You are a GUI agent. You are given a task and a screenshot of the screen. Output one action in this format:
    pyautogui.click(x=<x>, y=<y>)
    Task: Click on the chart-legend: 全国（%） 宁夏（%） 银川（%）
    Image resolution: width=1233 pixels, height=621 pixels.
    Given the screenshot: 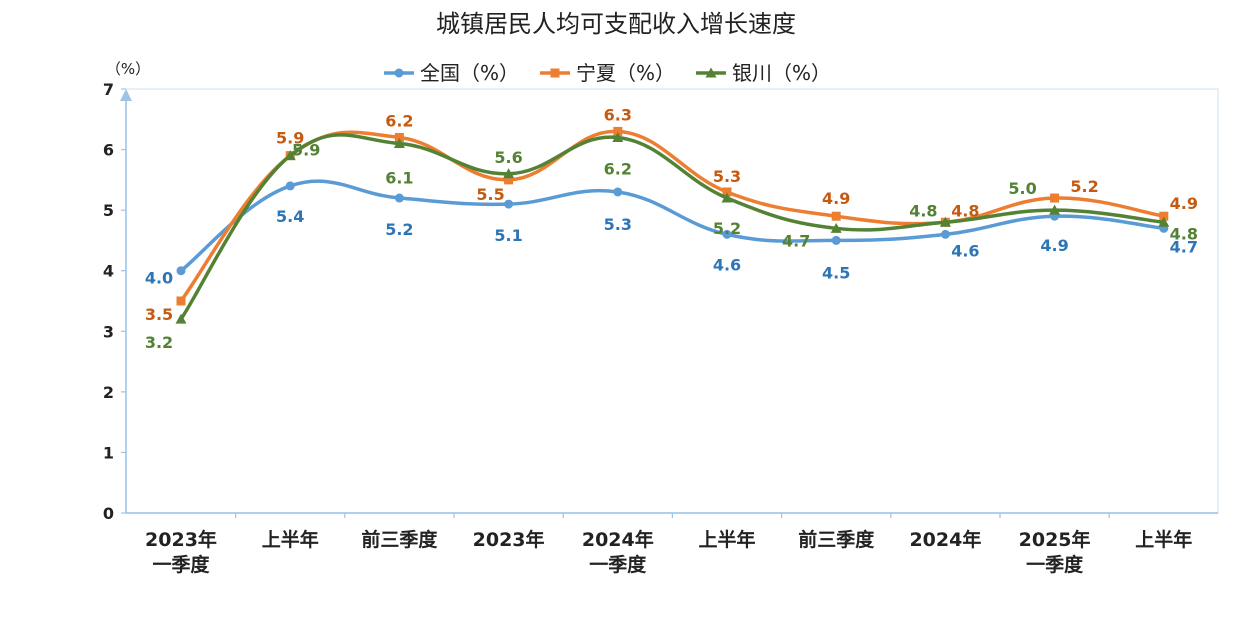 What is the action you would take?
    pyautogui.click(x=607, y=73)
    